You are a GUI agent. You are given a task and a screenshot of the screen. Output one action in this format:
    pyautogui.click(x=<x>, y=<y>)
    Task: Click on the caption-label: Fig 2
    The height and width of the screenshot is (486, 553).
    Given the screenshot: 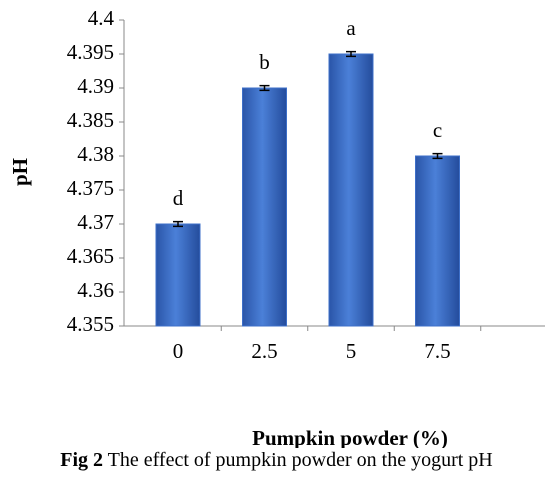 What is the action you would take?
    pyautogui.click(x=82, y=460)
    